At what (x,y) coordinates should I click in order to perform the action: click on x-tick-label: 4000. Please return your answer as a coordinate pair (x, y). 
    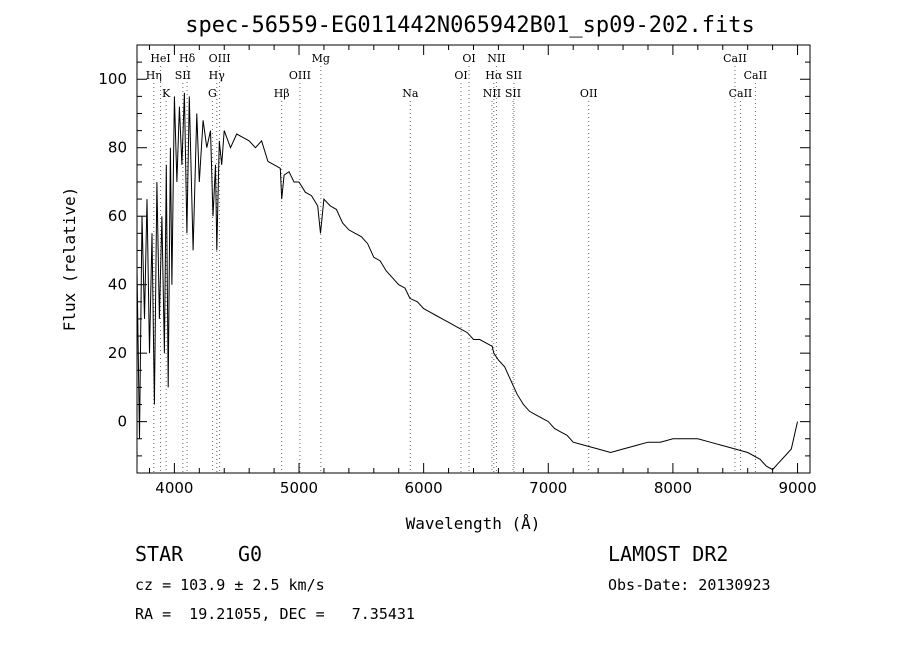
    Looking at the image, I should click on (174, 488).